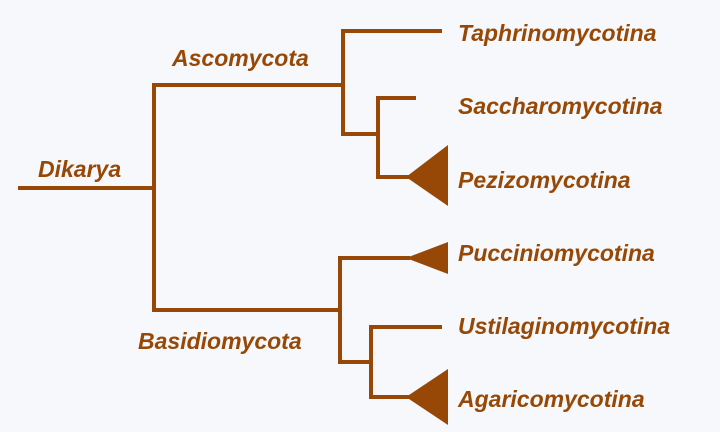 Image resolution: width=720 pixels, height=432 pixels. I want to click on label-saccharomycotina: Saccharomycotina, so click(560, 106).